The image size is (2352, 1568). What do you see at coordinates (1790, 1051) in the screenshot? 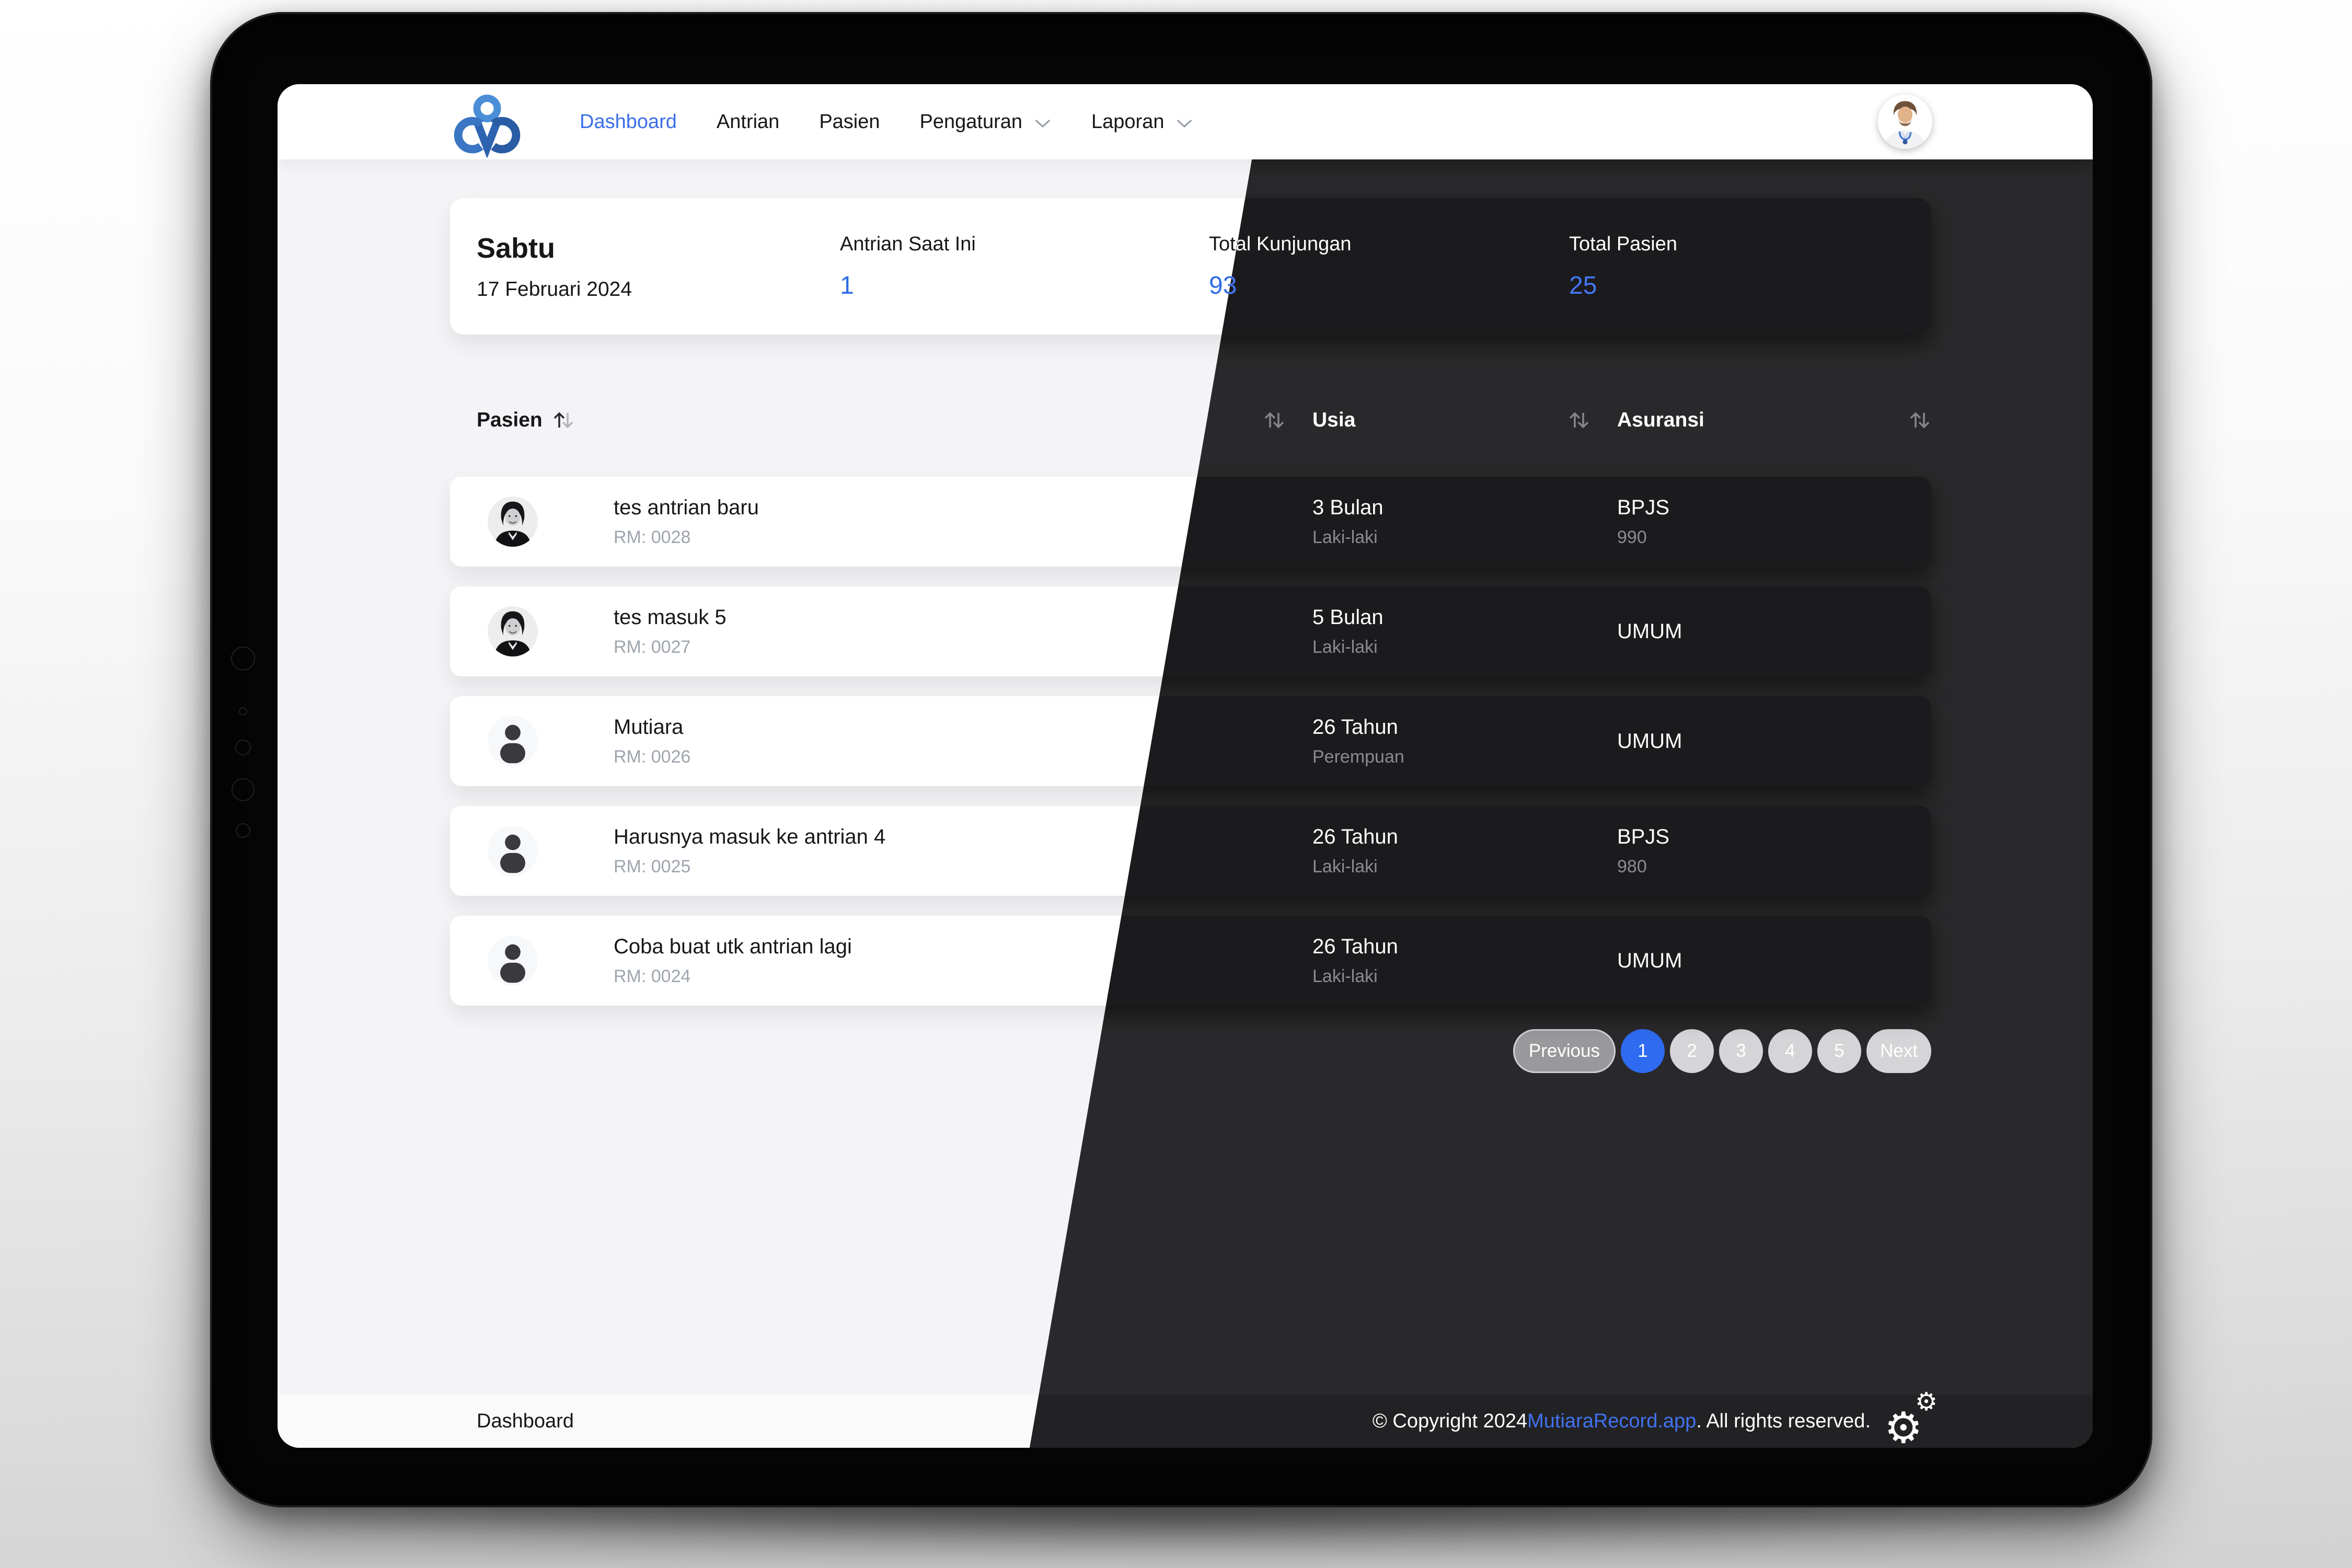
I see `pagination-page-4: 4` at bounding box center [1790, 1051].